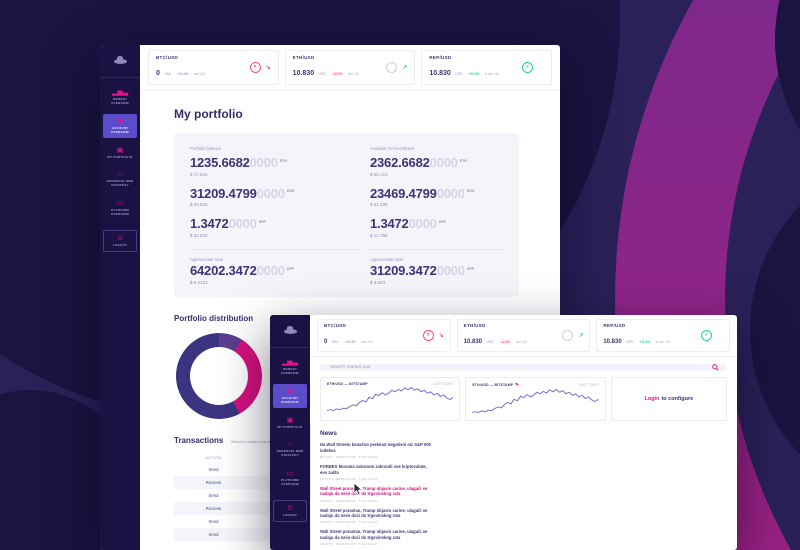  Describe the element at coordinates (568, 335) in the screenshot. I see `ticker-status-icon` at that location.